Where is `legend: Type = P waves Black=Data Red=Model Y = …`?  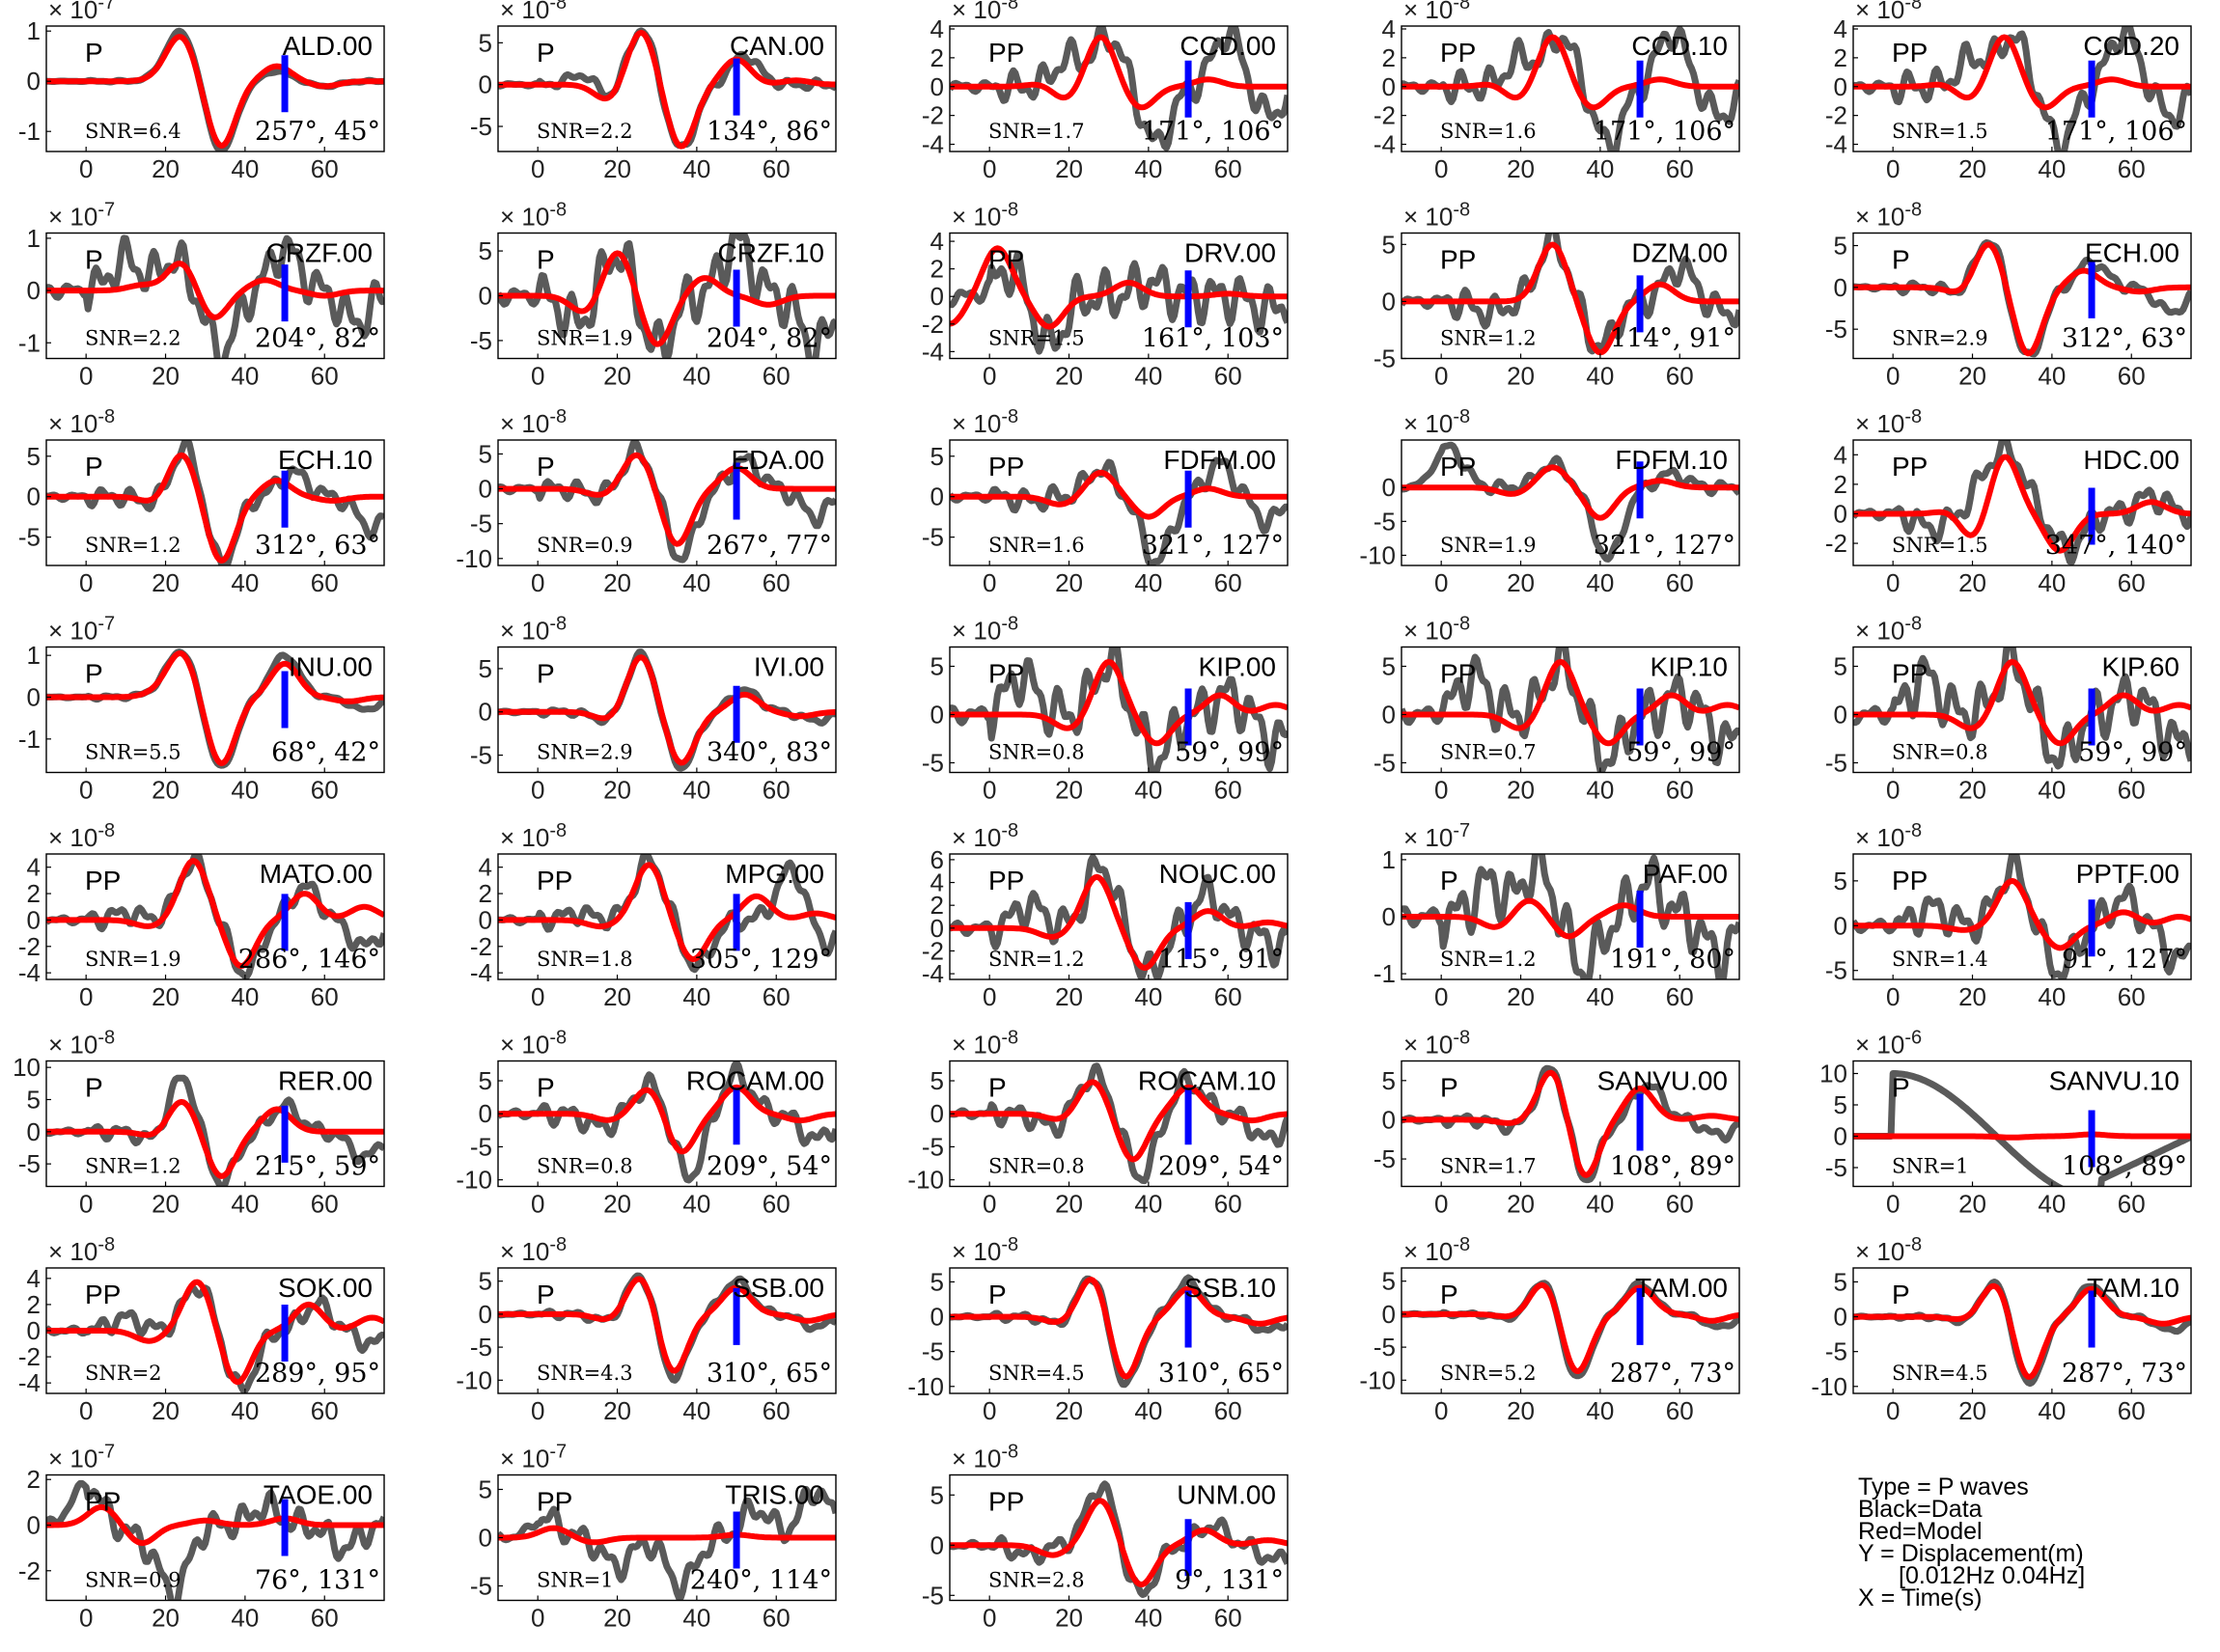 legend: Type = P waves Black=Data Red=Model Y = … is located at coordinates (1972, 1543).